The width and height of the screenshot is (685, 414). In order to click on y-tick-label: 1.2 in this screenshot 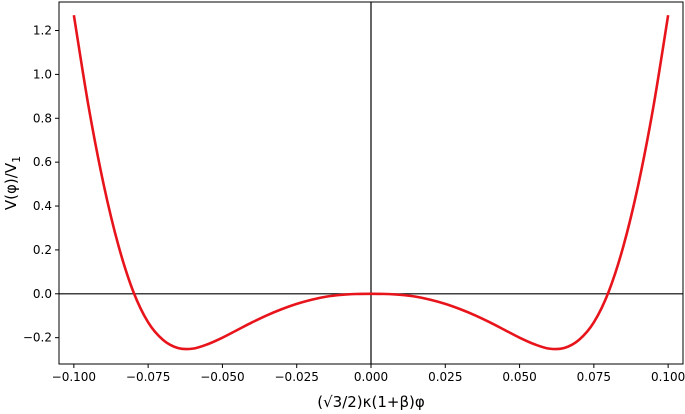, I will do `click(42, 31)`.